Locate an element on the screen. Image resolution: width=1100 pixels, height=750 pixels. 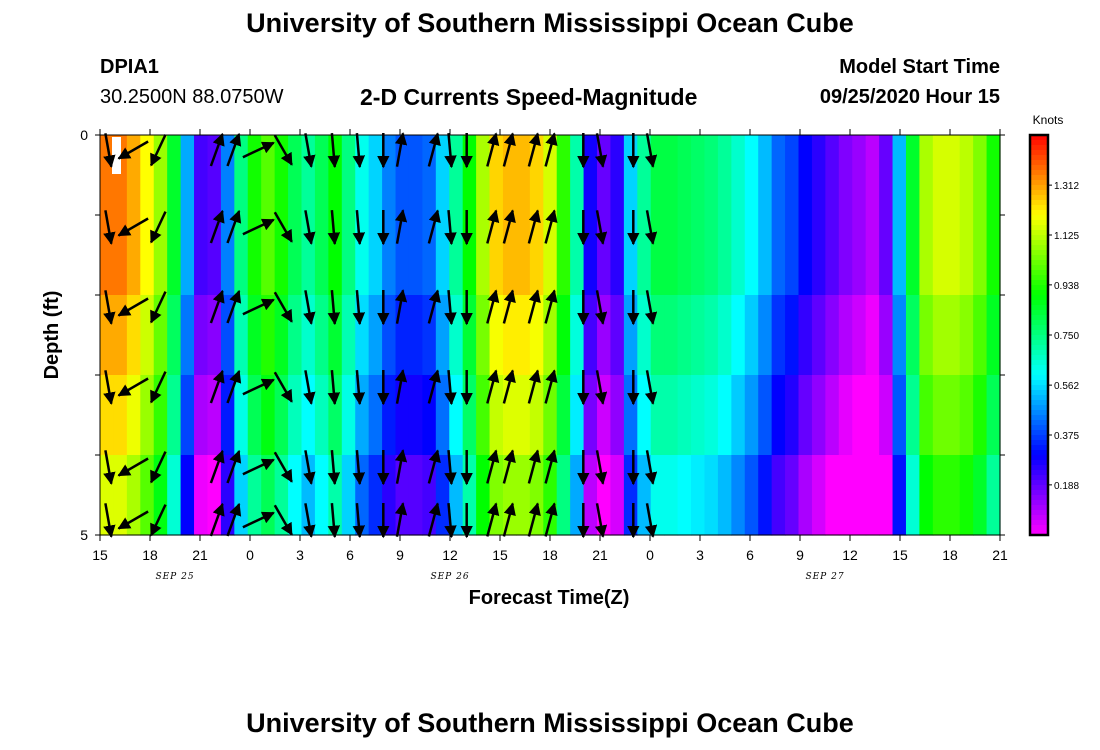
colorbar-tick-label: 1.125 is located at coordinates (1066, 236).